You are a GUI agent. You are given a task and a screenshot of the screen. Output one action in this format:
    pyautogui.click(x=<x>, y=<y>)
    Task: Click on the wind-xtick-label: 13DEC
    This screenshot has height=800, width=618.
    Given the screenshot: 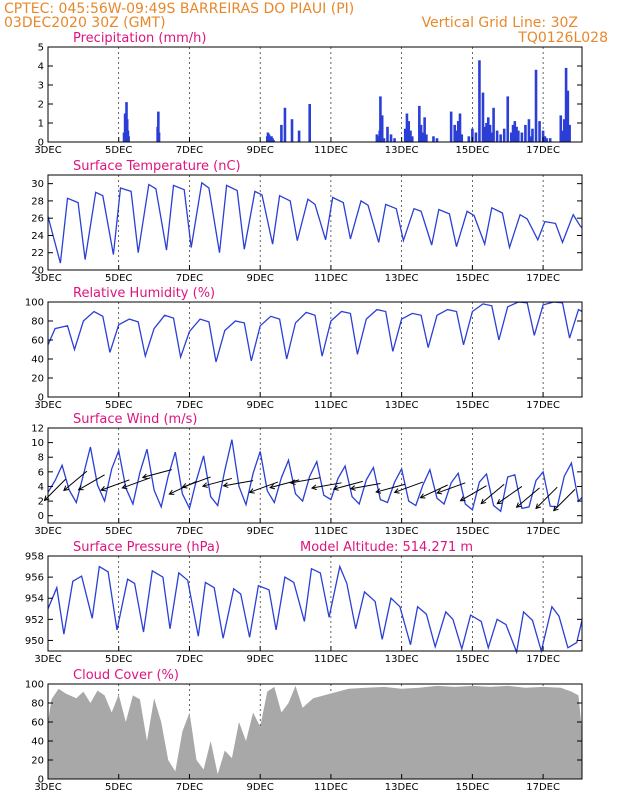 What is the action you would take?
    pyautogui.click(x=402, y=531)
    